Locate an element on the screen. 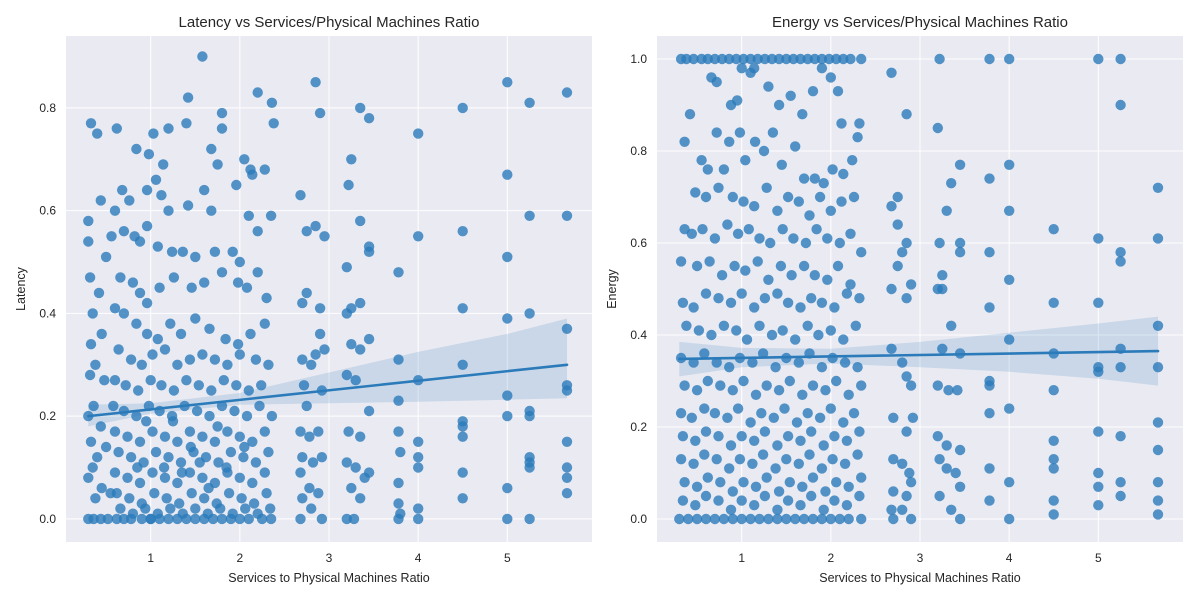 This screenshot has width=1200, height=600. y-tick-label: 0.4 is located at coordinates (638, 335).